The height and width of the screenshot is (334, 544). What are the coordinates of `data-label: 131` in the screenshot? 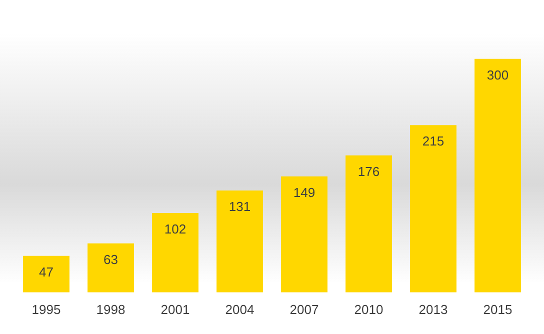 It's located at (239, 206).